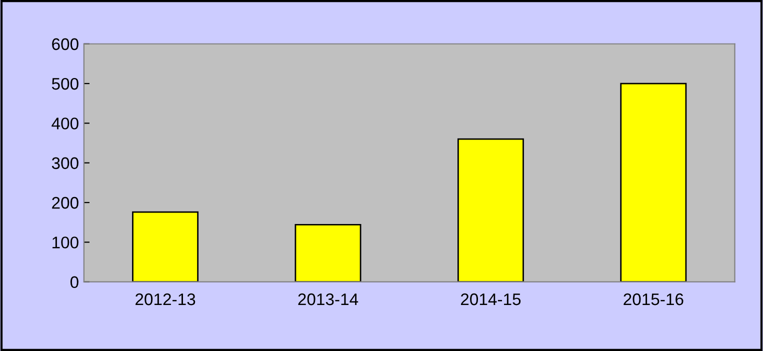 This screenshot has height=351, width=763. Describe the element at coordinates (65, 124) in the screenshot. I see `y-tick-label: 400` at that location.